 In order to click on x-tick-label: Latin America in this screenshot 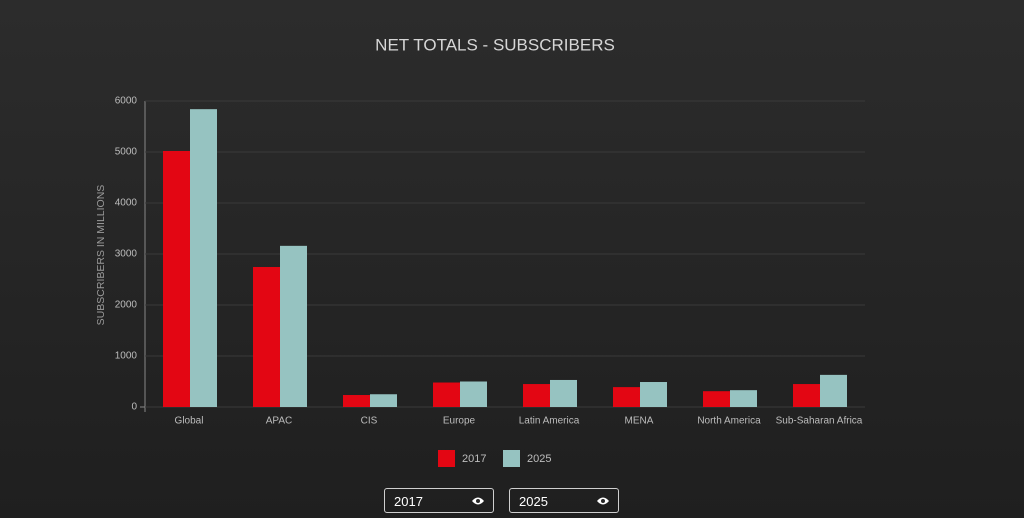, I will do `click(549, 421)`.